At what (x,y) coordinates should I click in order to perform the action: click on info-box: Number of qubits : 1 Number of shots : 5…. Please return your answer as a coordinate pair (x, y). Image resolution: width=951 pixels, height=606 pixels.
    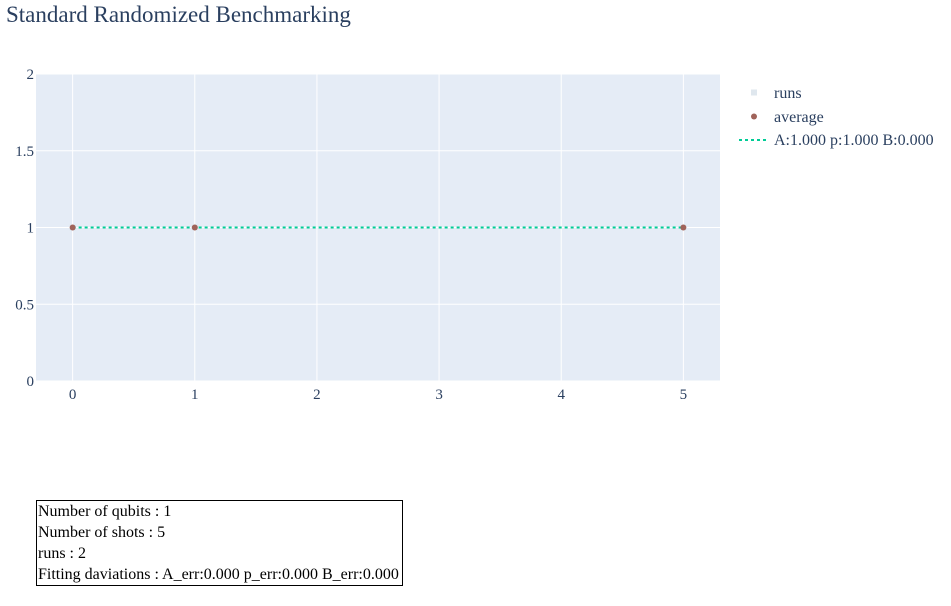
    Looking at the image, I should click on (219, 543).